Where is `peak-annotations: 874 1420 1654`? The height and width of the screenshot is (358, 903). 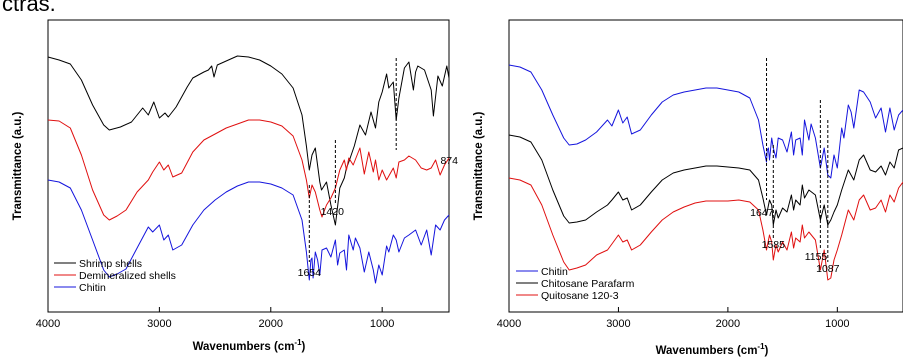
peak-annotations: 874 1420 1654 is located at coordinates (378, 168).